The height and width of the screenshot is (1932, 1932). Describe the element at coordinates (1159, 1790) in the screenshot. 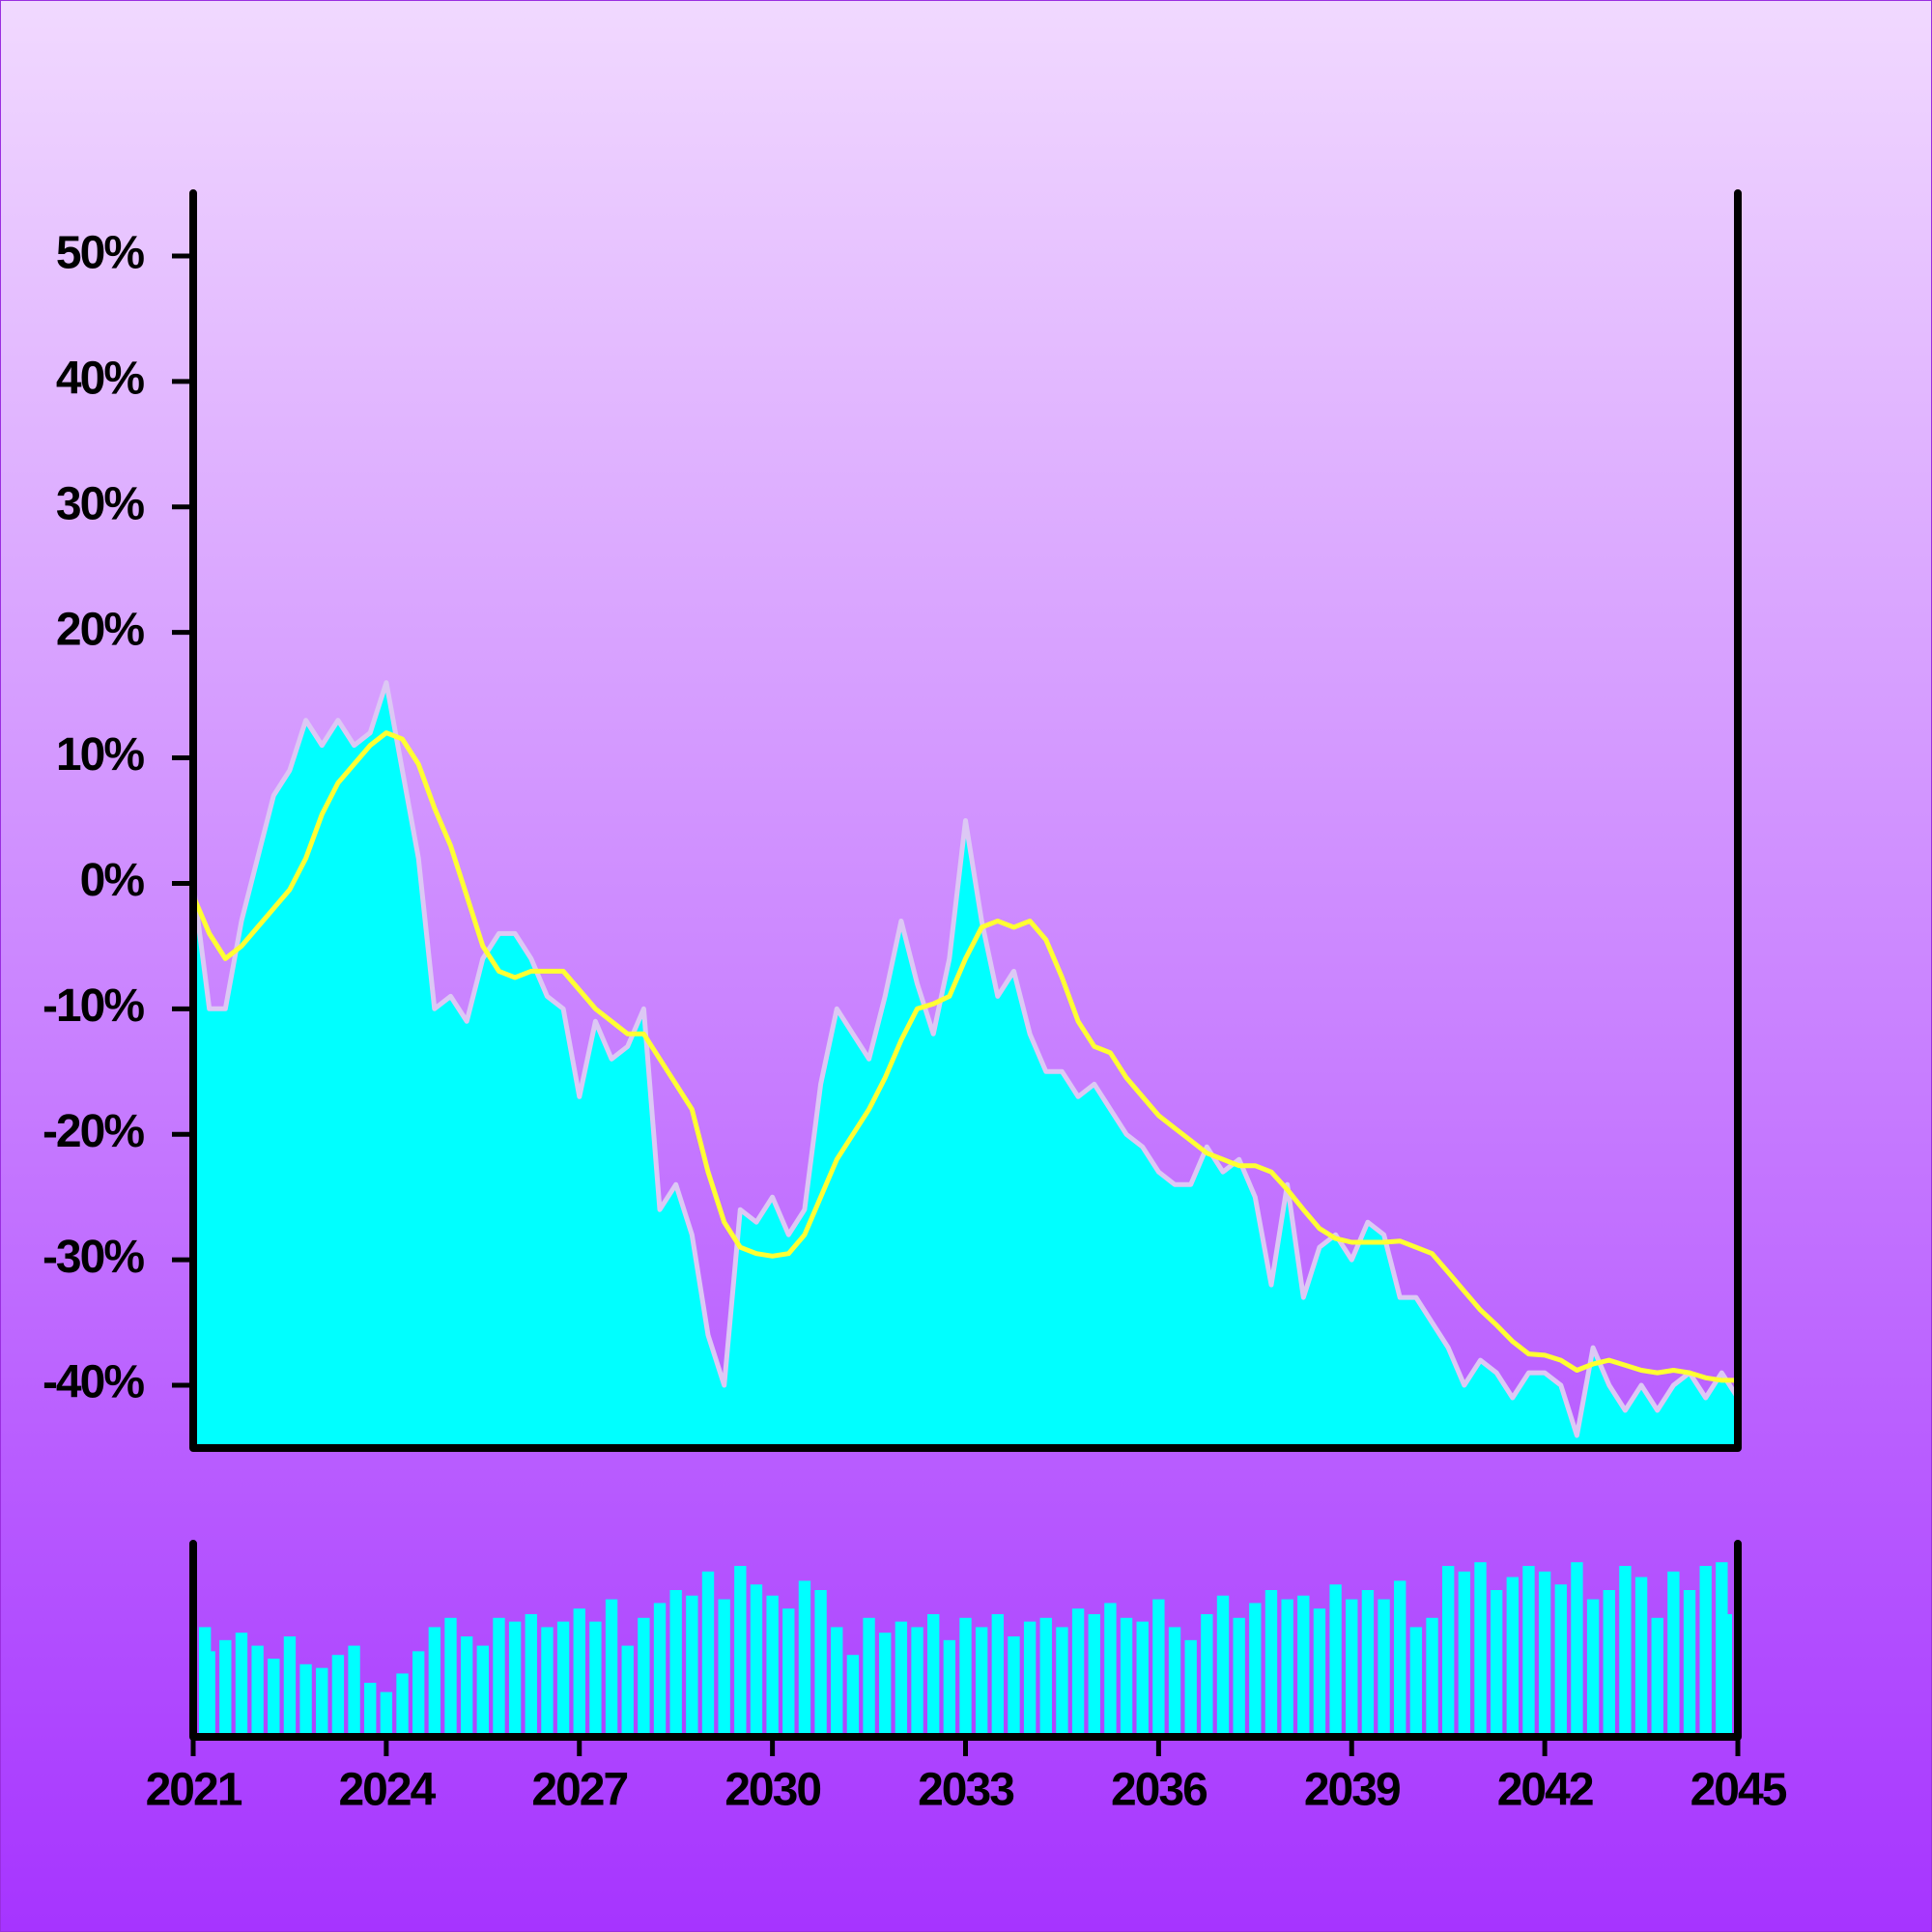

I see `x-tick-label: 2036` at that location.